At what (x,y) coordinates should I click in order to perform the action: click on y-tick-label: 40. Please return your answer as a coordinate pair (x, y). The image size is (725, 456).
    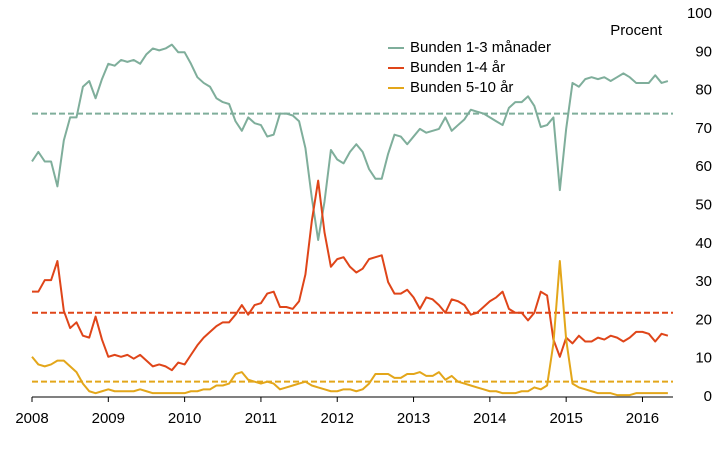
    Looking at the image, I should click on (703, 243).